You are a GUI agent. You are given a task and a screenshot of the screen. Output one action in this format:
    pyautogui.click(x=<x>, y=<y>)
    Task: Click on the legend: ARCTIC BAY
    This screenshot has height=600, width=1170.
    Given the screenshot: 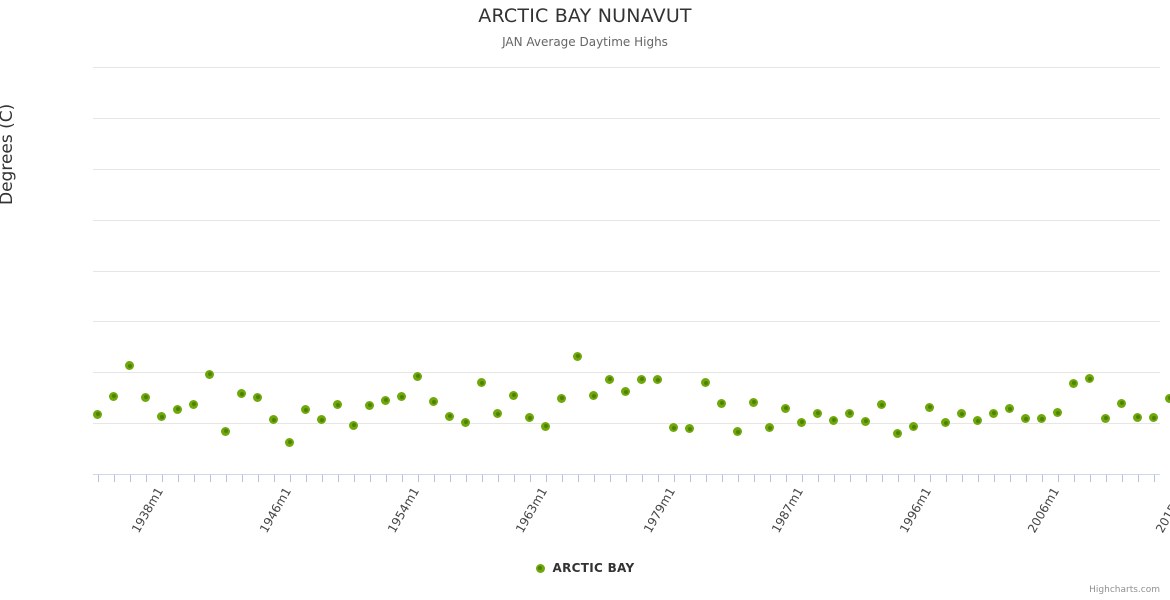 What is the action you would take?
    pyautogui.click(x=585, y=568)
    